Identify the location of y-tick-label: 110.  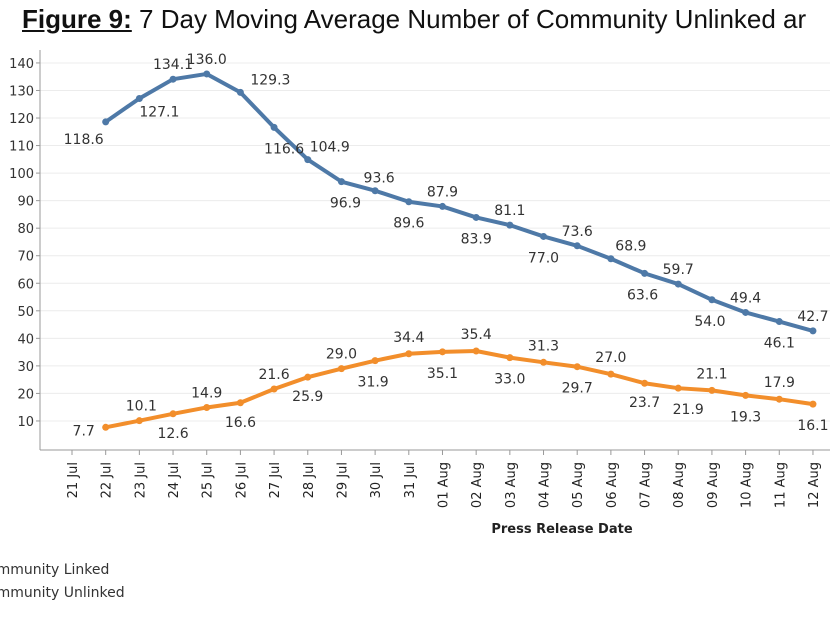
(21, 147).